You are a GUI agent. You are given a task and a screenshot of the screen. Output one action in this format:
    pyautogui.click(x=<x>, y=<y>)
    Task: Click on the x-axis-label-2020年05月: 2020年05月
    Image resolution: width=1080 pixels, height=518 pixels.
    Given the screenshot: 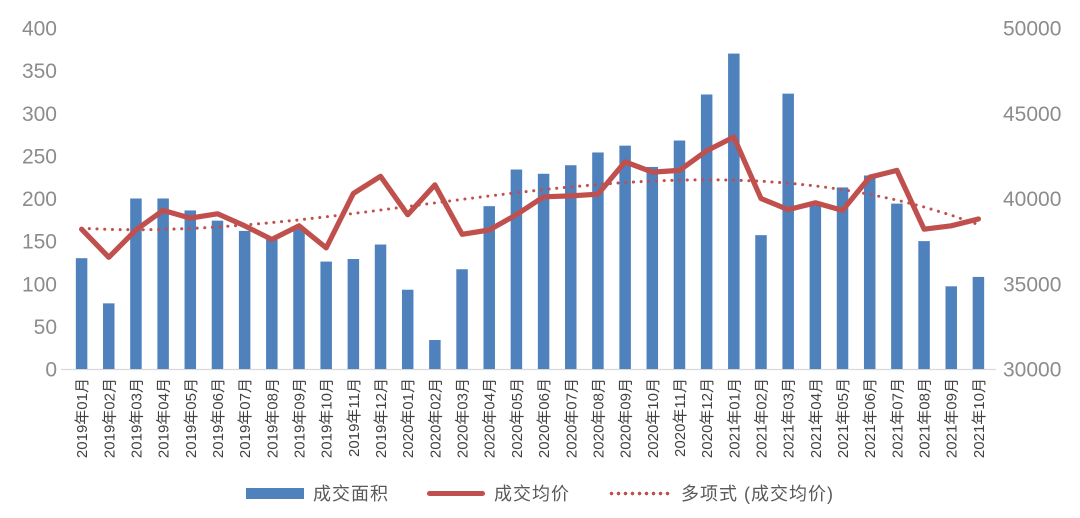 What is the action you would take?
    pyautogui.click(x=517, y=418)
    